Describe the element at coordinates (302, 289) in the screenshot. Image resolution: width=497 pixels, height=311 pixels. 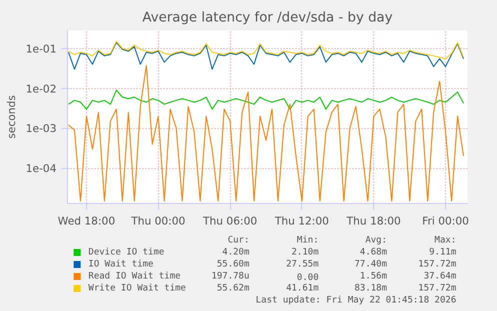
I see `text: 41.61m` at that location.